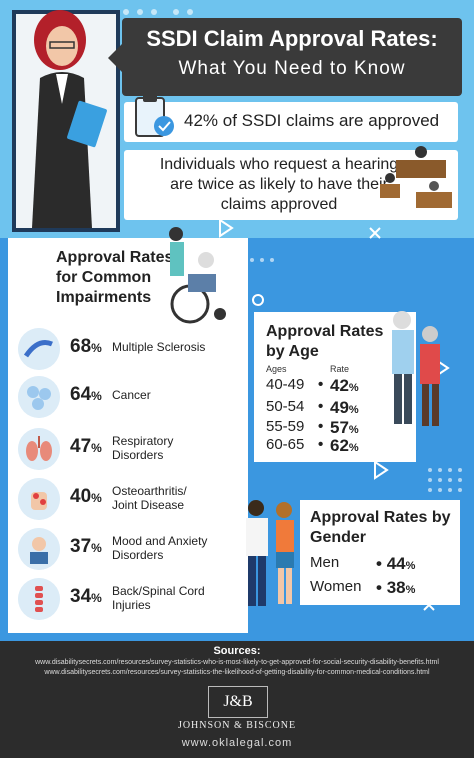 The height and width of the screenshot is (758, 474). What do you see at coordinates (86, 446) in the screenshot?
I see `impairment-rate: 47%` at bounding box center [86, 446].